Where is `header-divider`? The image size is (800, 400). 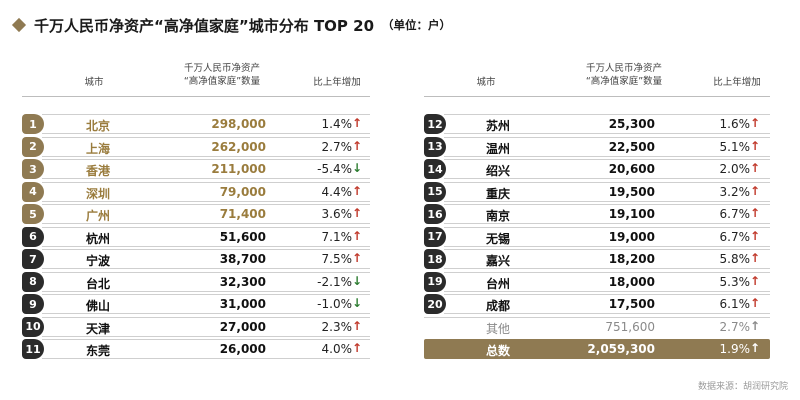 header-divider is located at coordinates (196, 96).